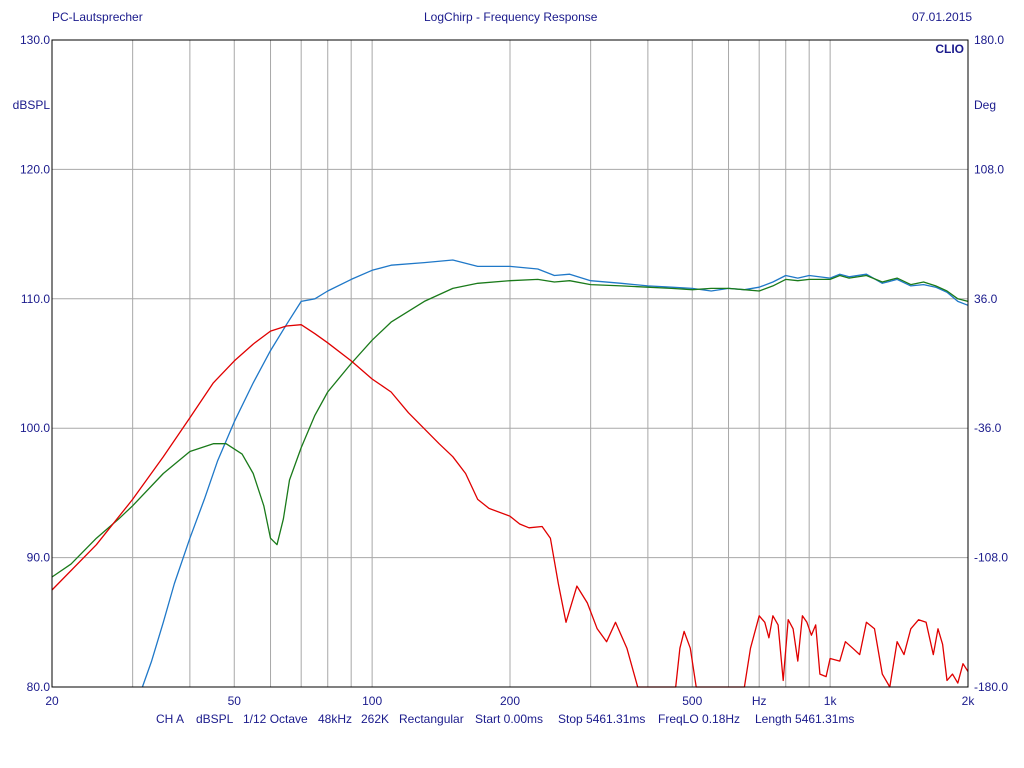 The width and height of the screenshot is (1024, 768). Describe the element at coordinates (32, 105) in the screenshot. I see `y-axis-label: dBSPL` at that location.